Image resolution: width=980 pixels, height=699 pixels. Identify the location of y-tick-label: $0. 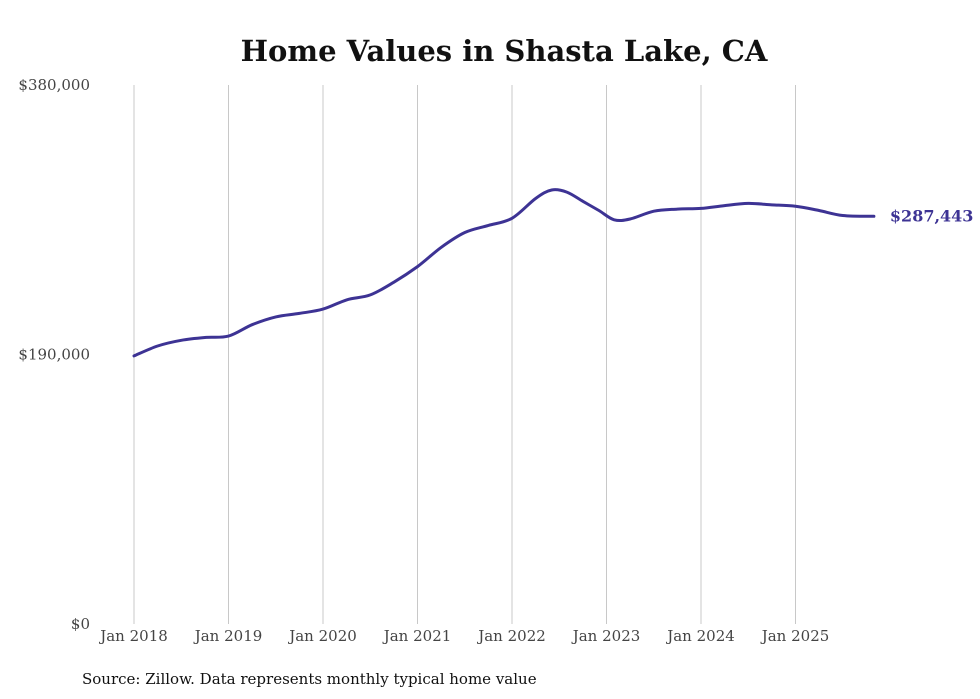
(80, 624).